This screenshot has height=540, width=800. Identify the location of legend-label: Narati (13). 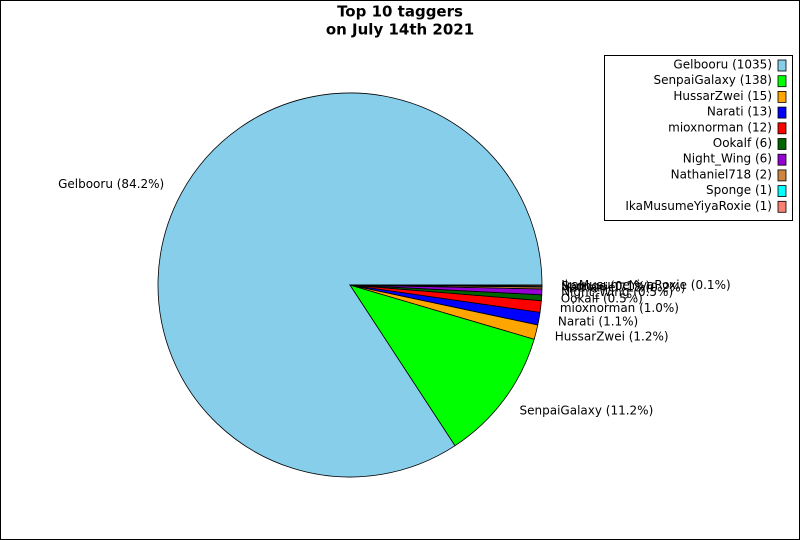
(739, 112).